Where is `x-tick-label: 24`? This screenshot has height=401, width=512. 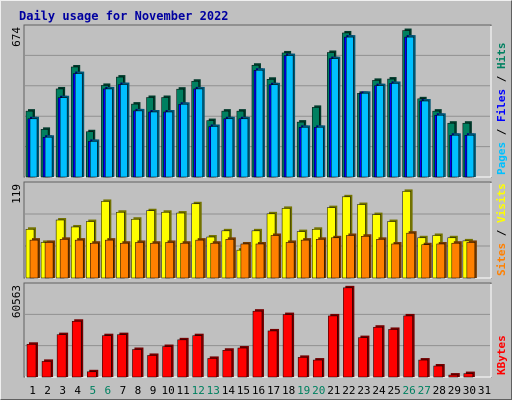 x-tick-label: 24 is located at coordinates (379, 390).